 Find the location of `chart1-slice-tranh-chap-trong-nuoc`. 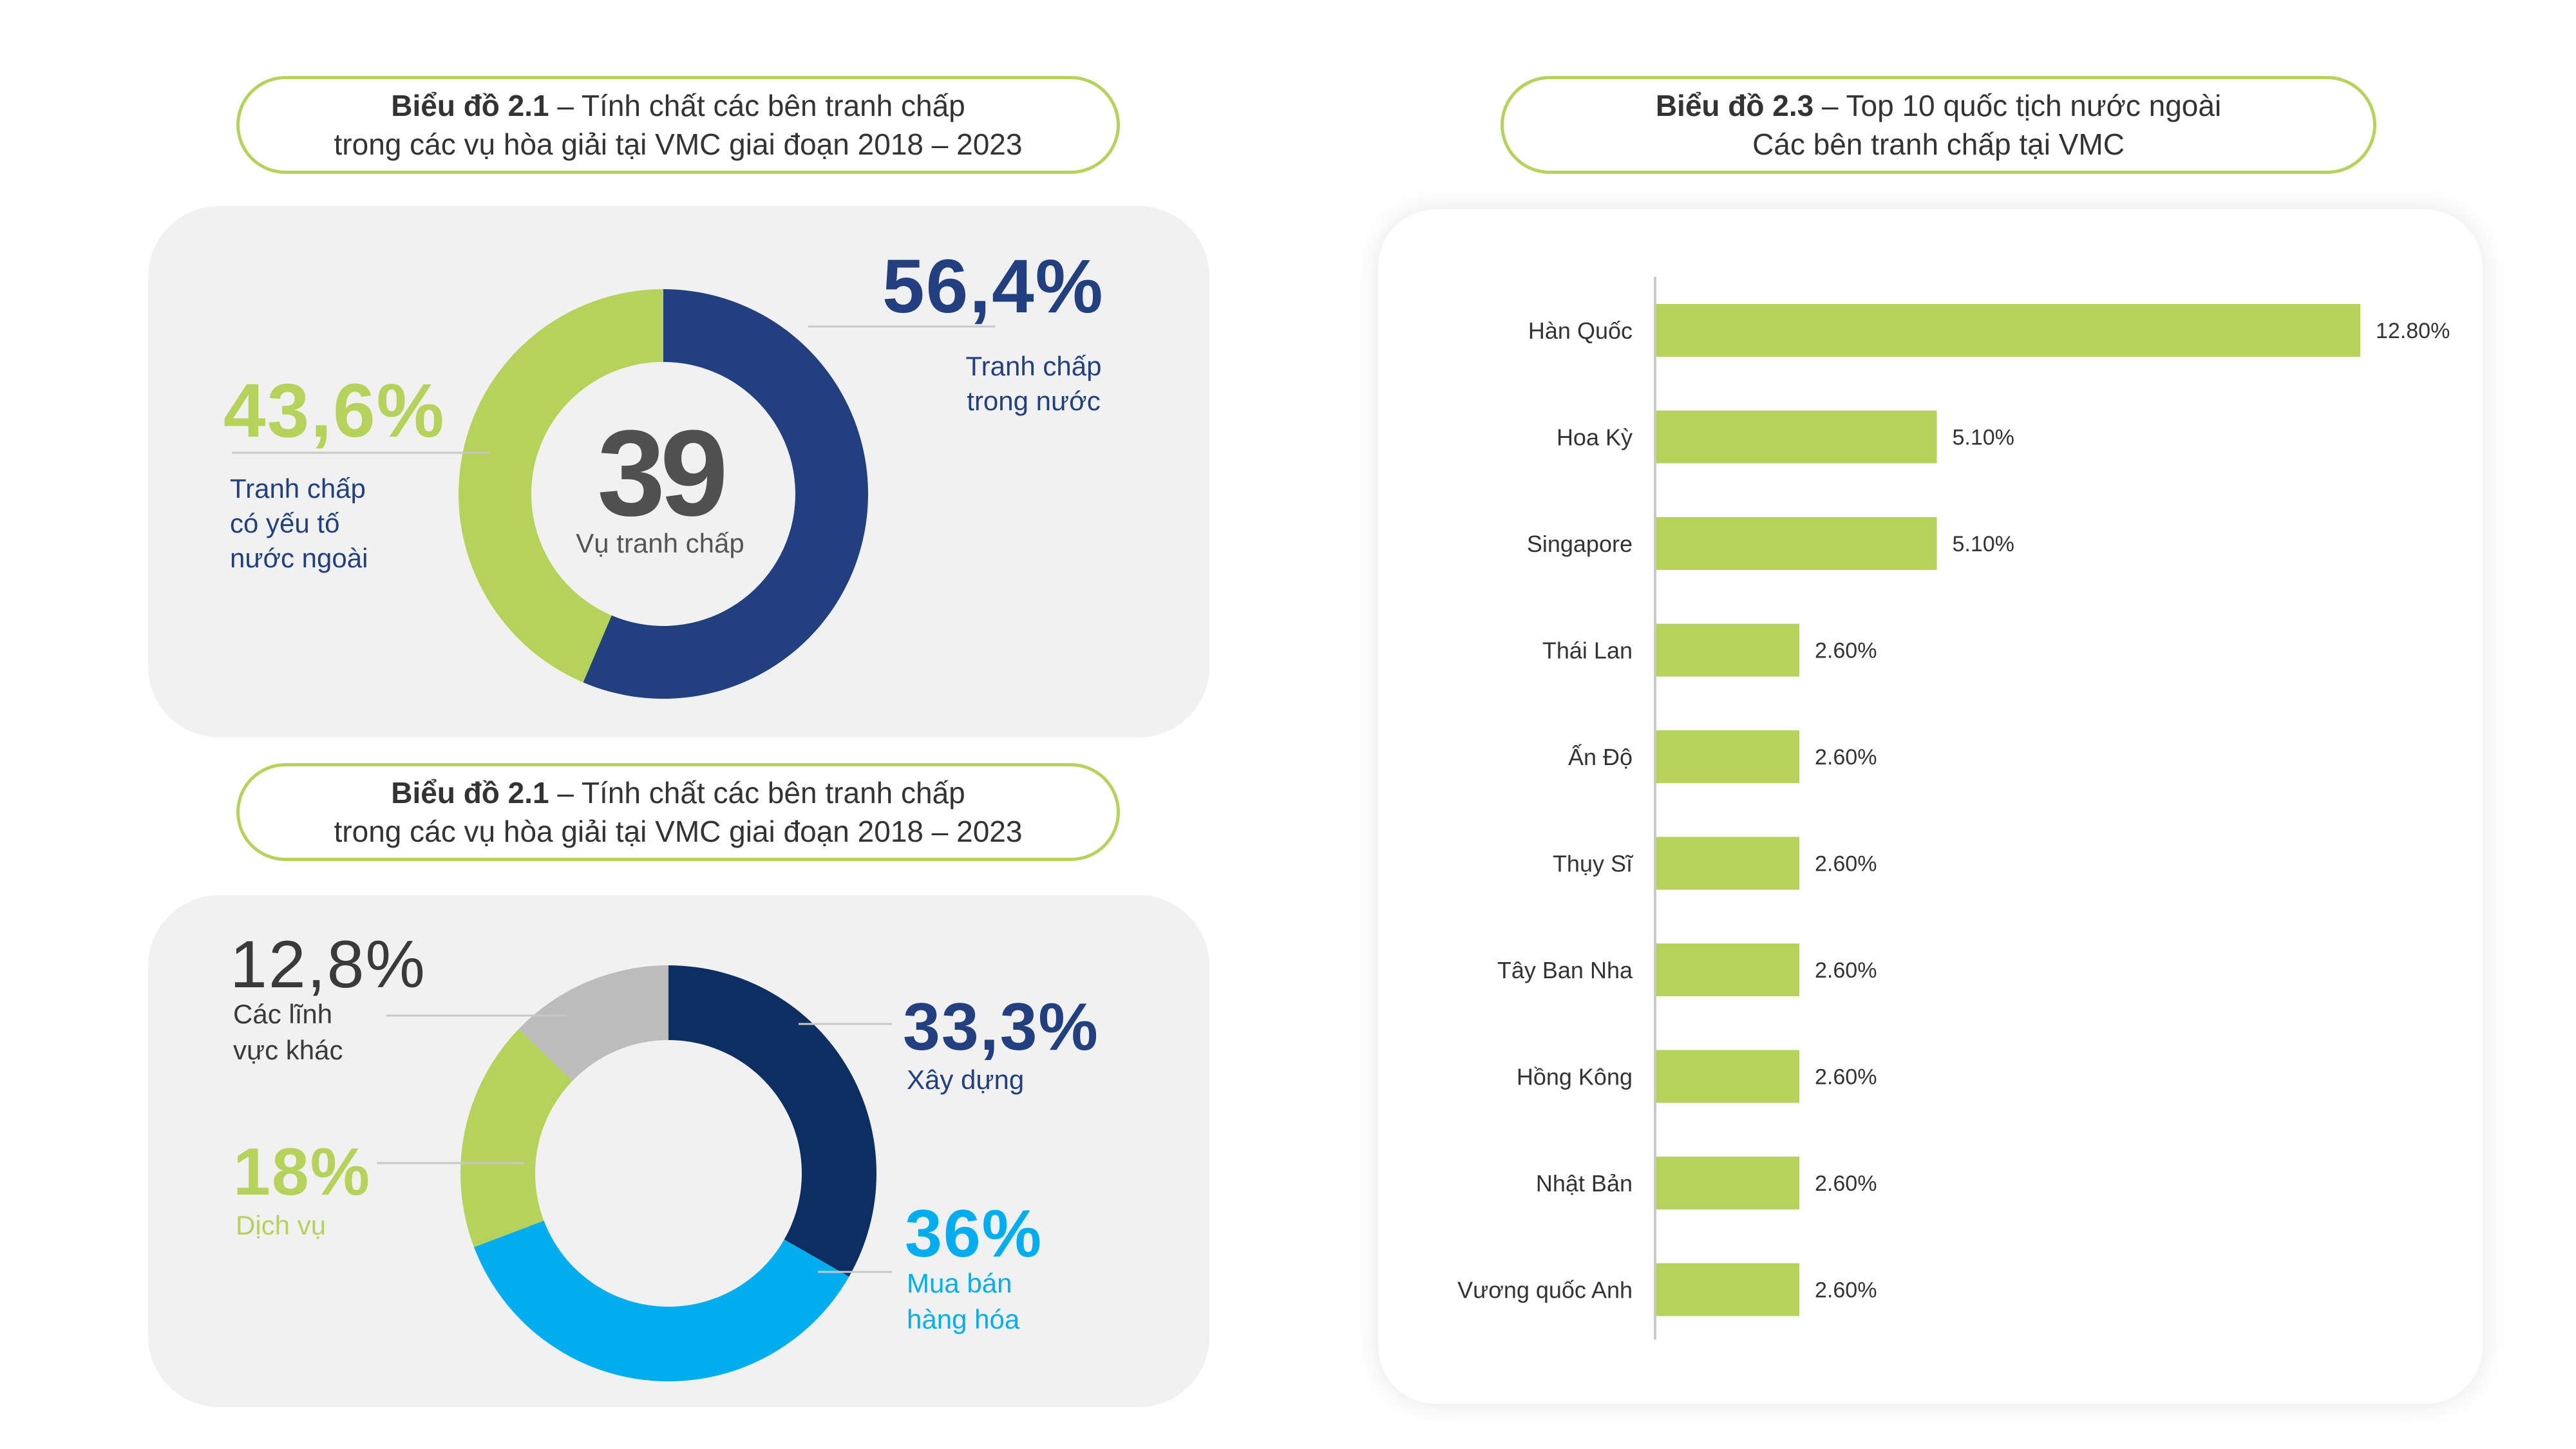

chart1-slice-tranh-chap-trong-nuoc is located at coordinates (726, 494).